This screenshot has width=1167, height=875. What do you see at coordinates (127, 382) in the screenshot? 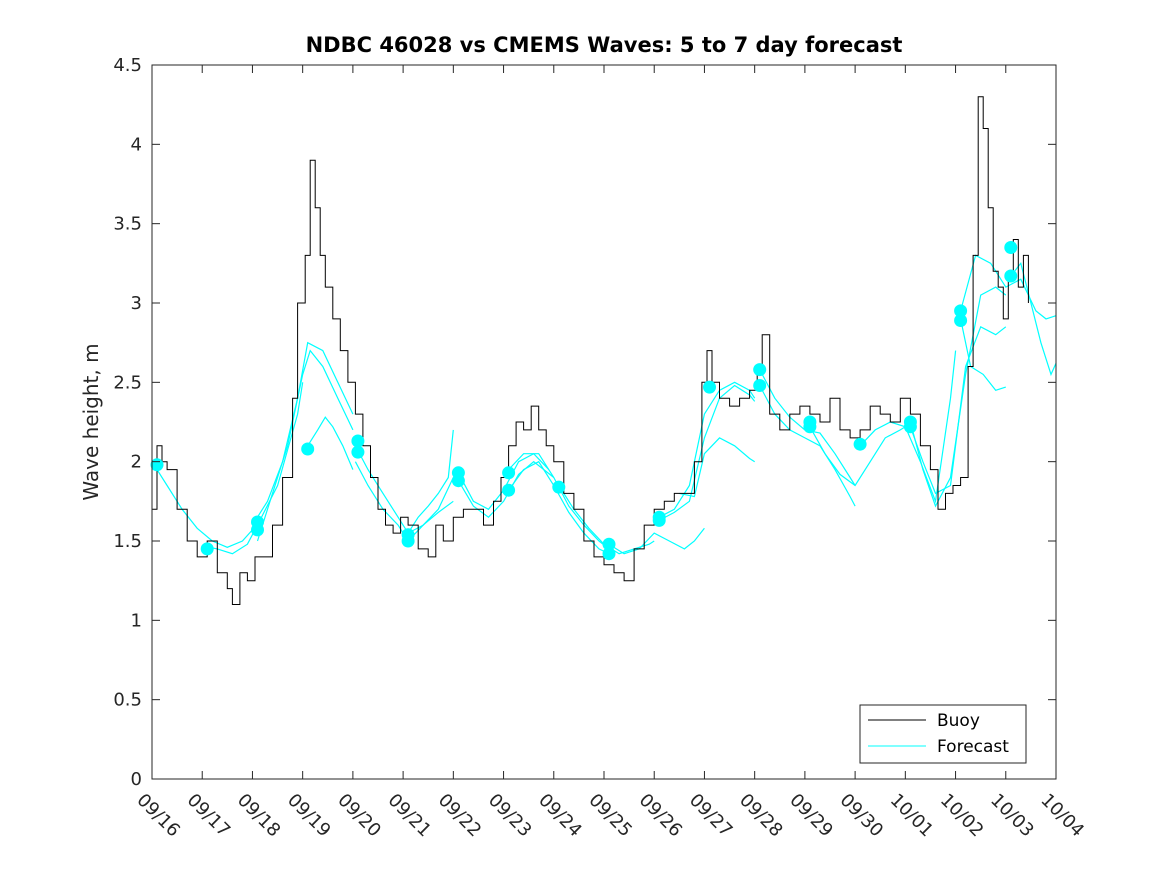
I see `y-tick-label: 2.5` at bounding box center [127, 382].